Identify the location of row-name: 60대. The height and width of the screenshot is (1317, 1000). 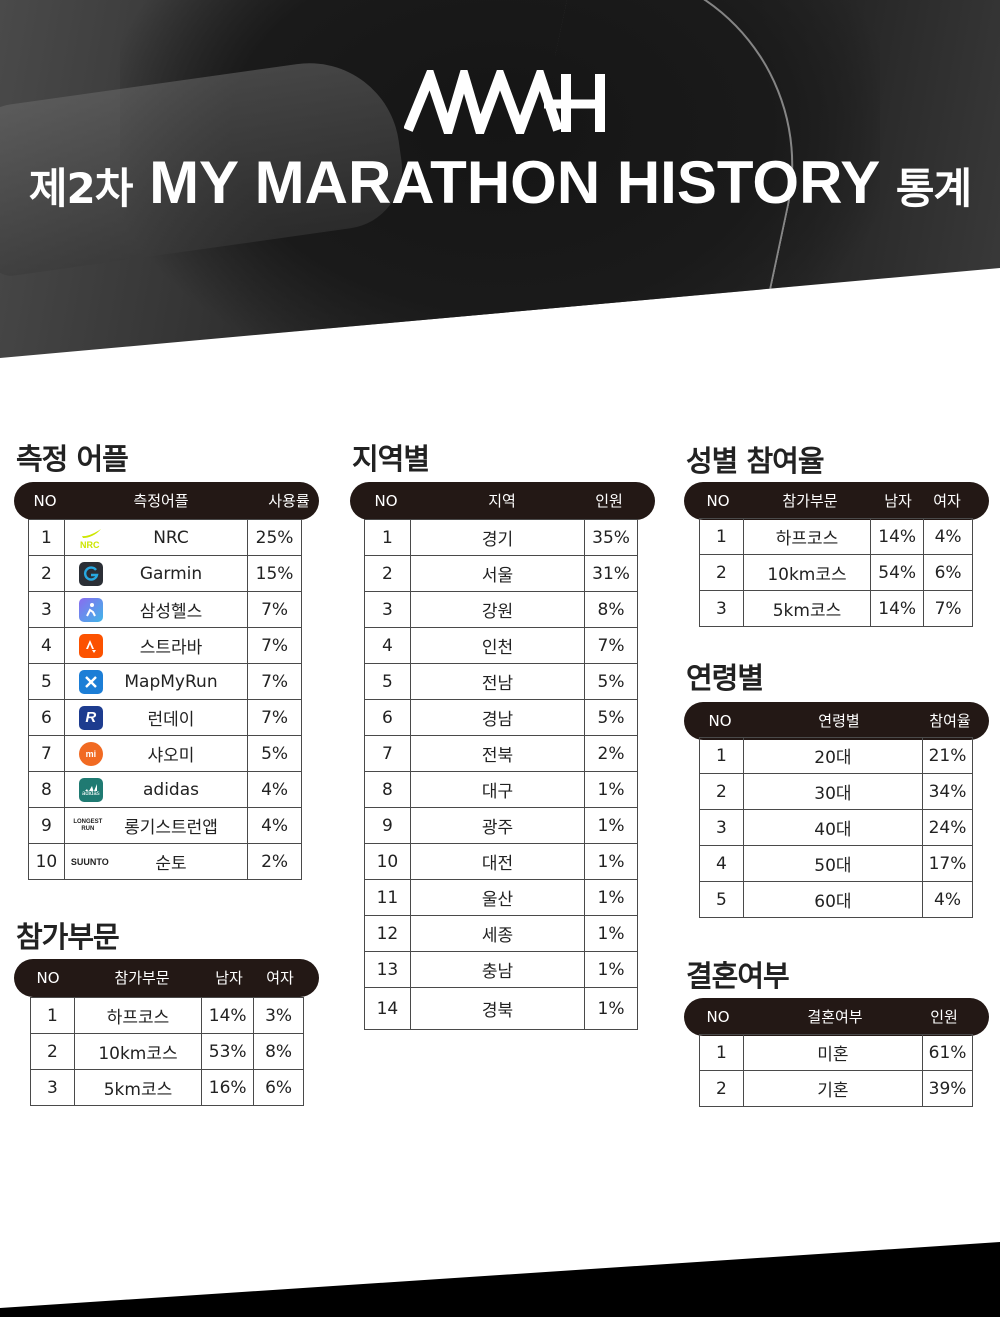
(833, 899).